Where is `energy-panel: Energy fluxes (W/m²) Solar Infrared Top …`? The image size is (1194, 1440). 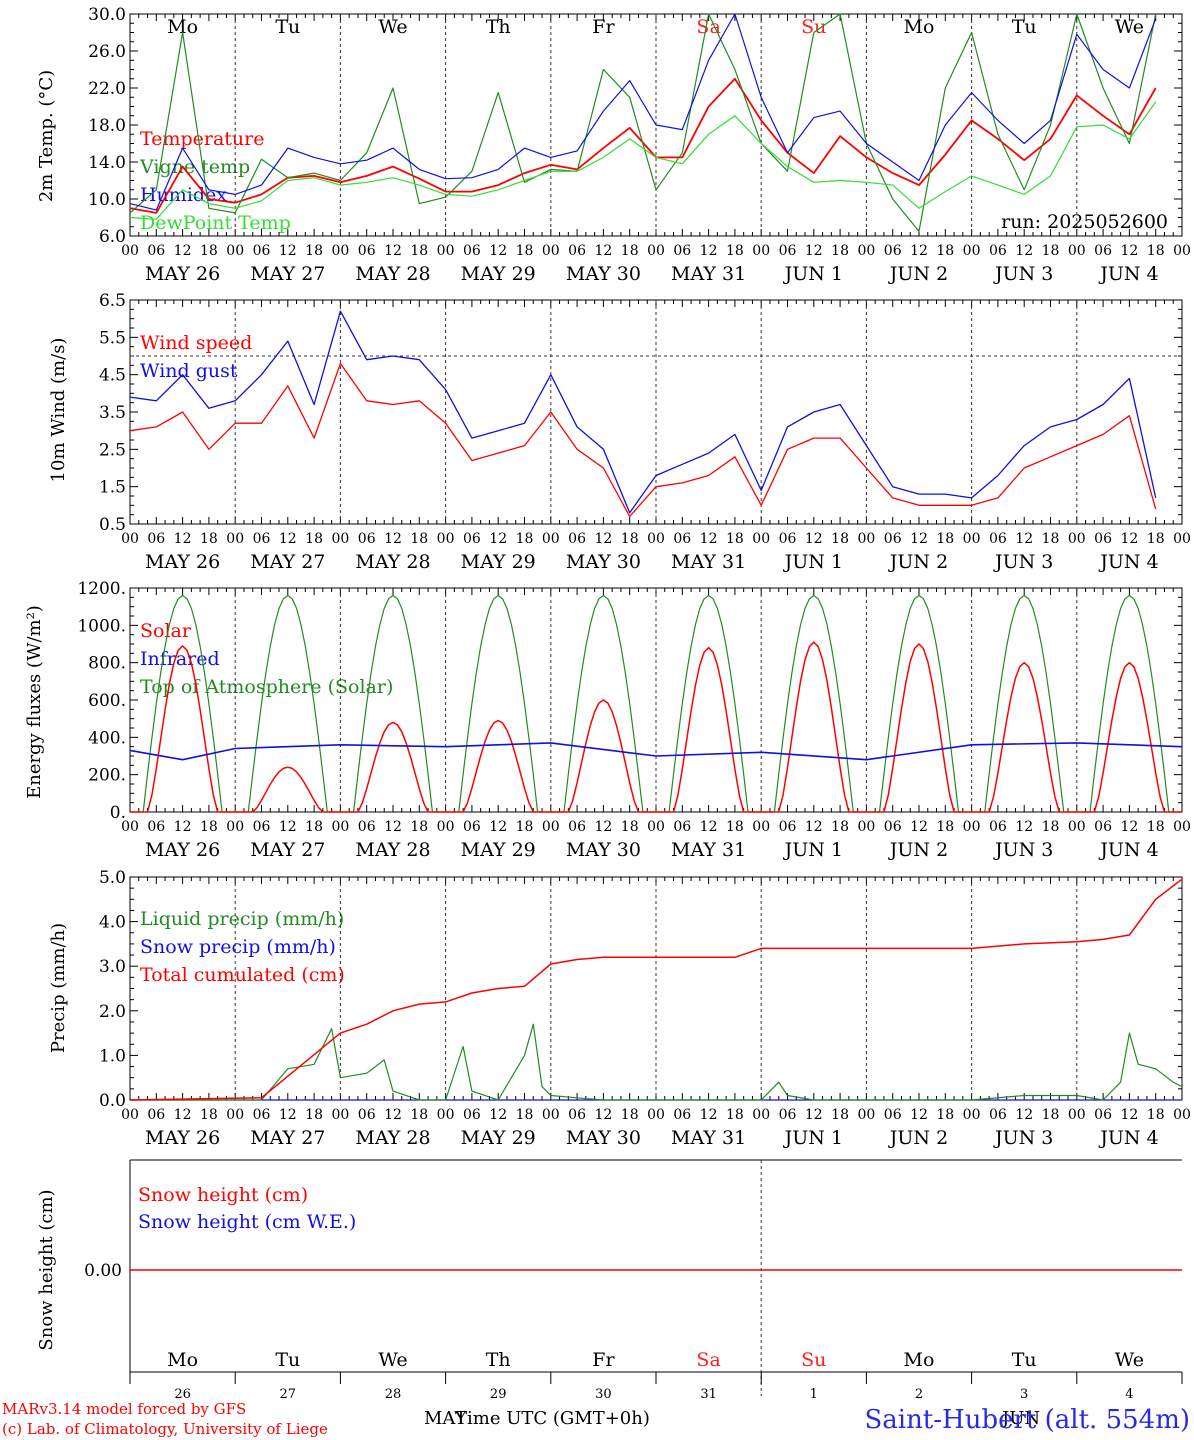
energy-panel: Energy fluxes (W/m²) Solar Infrared Top … is located at coordinates (208, 702).